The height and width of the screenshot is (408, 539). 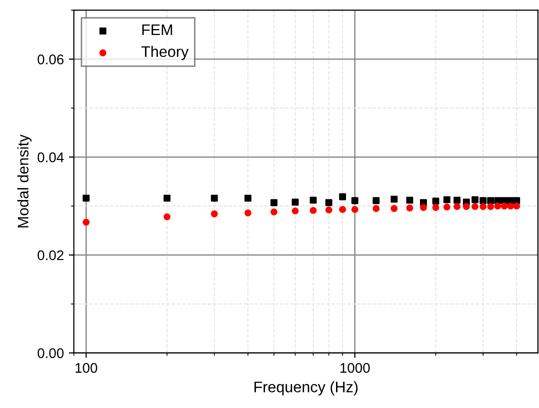 I want to click on x-axis-title: Frequency (Hz), so click(x=306, y=388).